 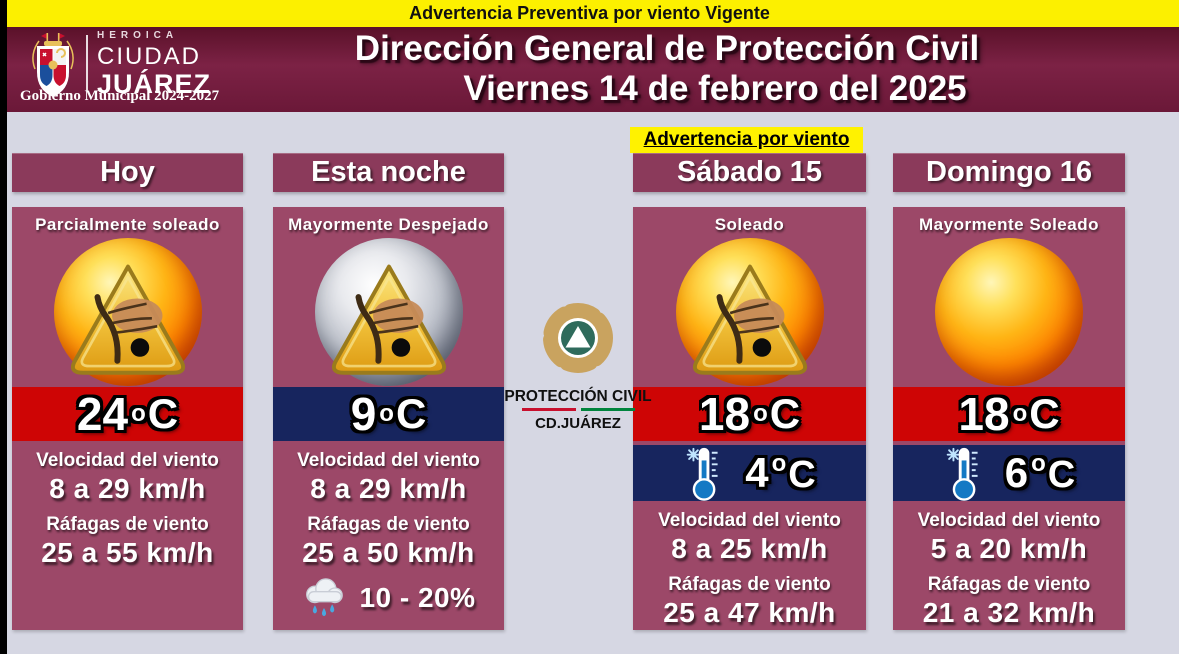 I want to click on city-brand: HEROICA CIUDAD JUÁREZ, so click(x=154, y=64).